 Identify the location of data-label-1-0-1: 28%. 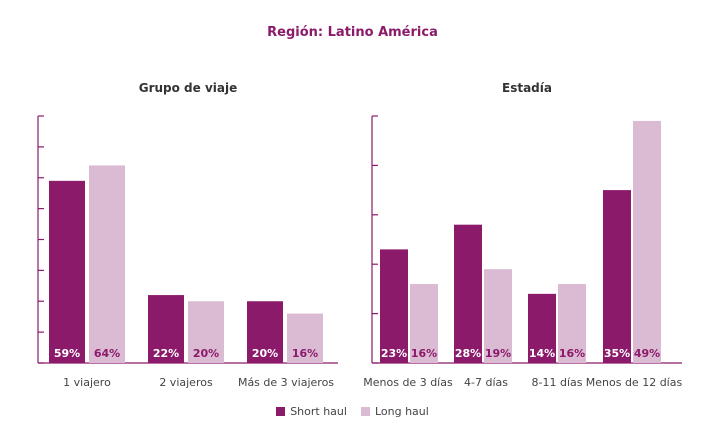
(468, 353).